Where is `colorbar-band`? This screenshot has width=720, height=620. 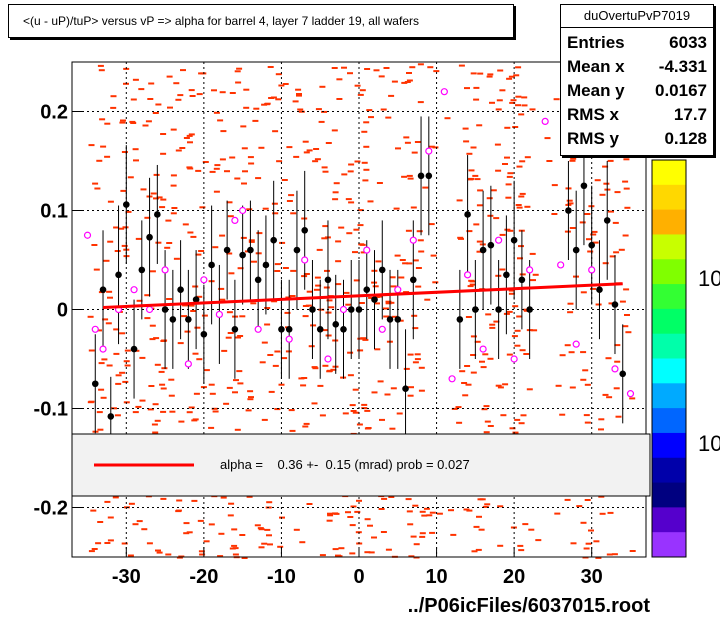
colorbar-band is located at coordinates (669, 297).